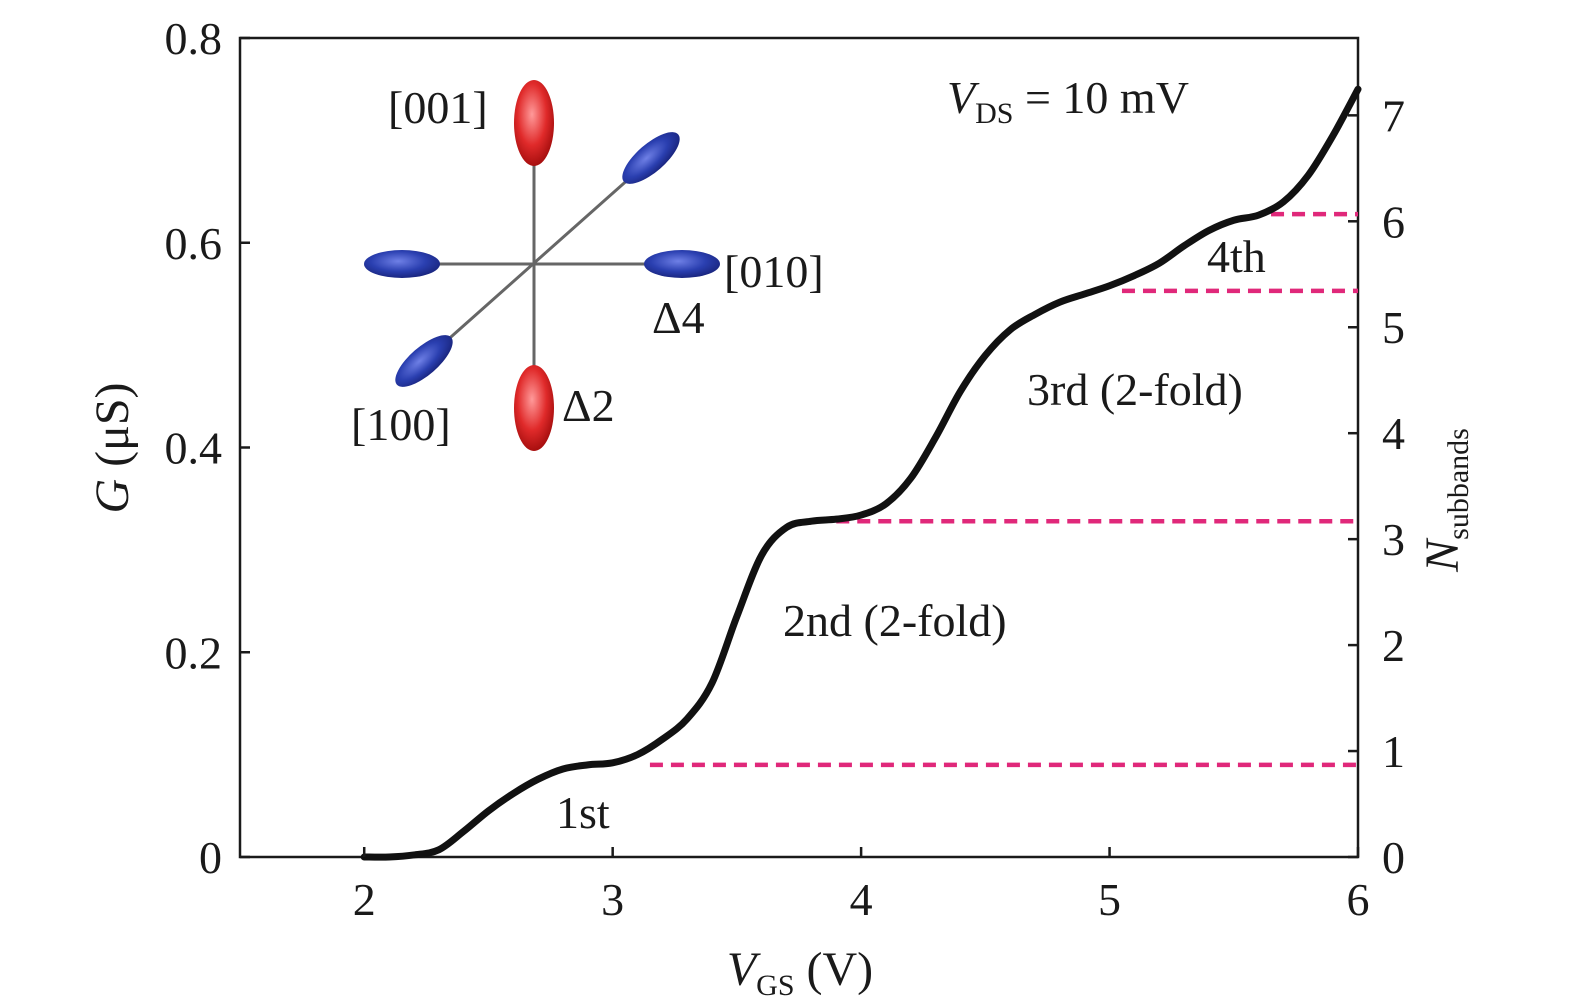  Describe the element at coordinates (1135, 389) in the screenshot. I see `annotation-3rd: 3rd (2-fold)` at that location.